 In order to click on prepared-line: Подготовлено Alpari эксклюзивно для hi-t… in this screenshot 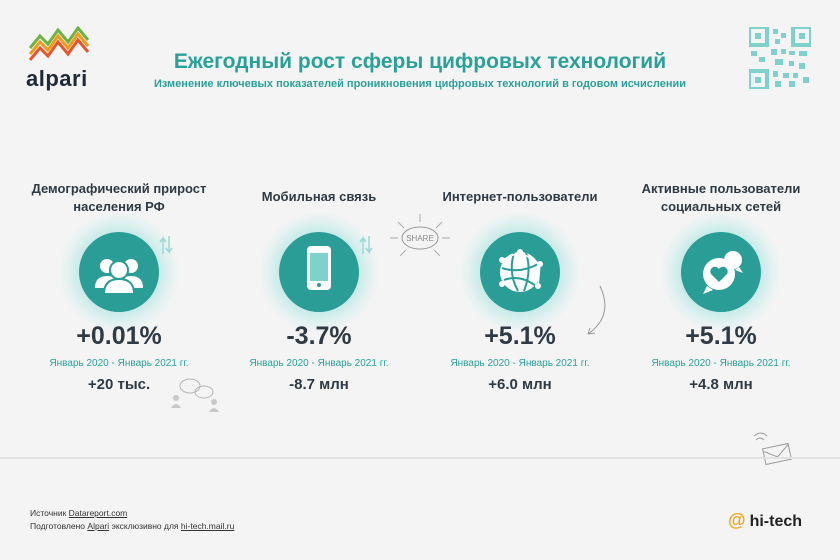, I will do `click(132, 526)`.